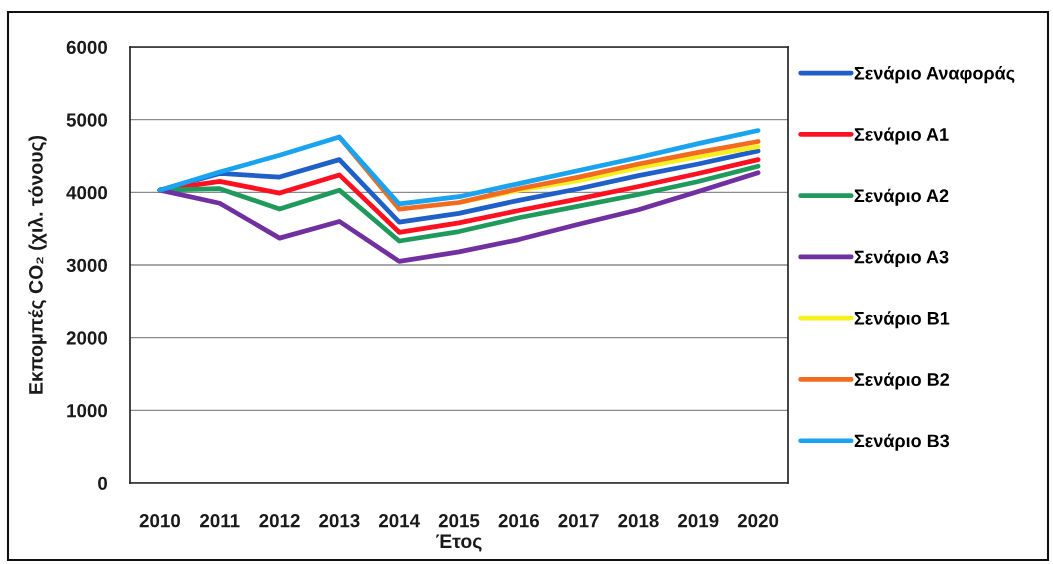 The width and height of the screenshot is (1053, 564). What do you see at coordinates (459, 521) in the screenshot?
I see `x-tick-label: 2015` at bounding box center [459, 521].